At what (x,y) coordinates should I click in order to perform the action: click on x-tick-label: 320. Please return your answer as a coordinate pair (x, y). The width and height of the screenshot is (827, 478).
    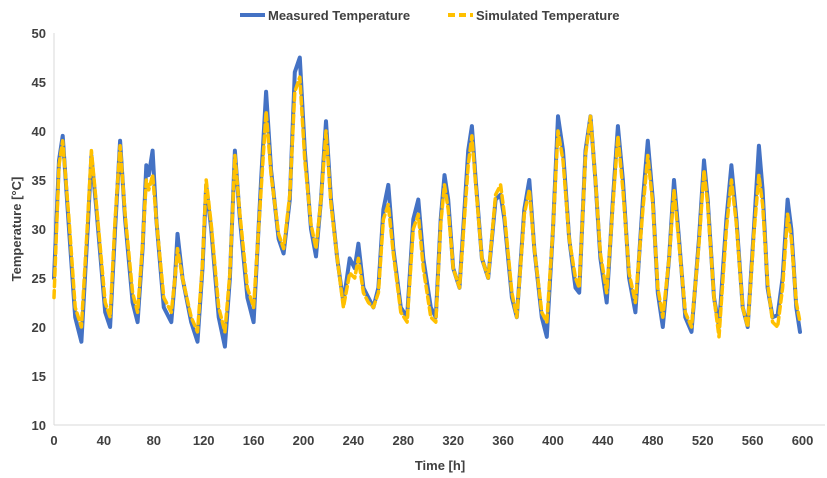
    Looking at the image, I should click on (453, 440).